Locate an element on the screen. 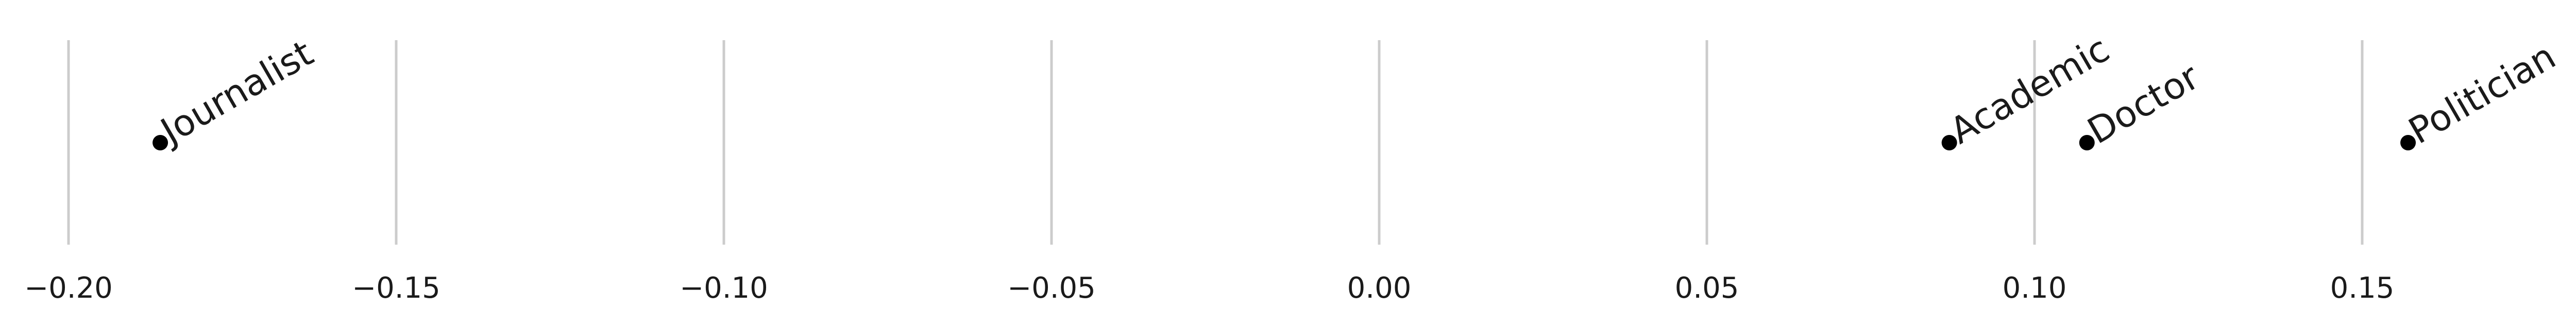 The width and height of the screenshot is (2576, 325). x-tick-label: −0.05 is located at coordinates (1051, 288).